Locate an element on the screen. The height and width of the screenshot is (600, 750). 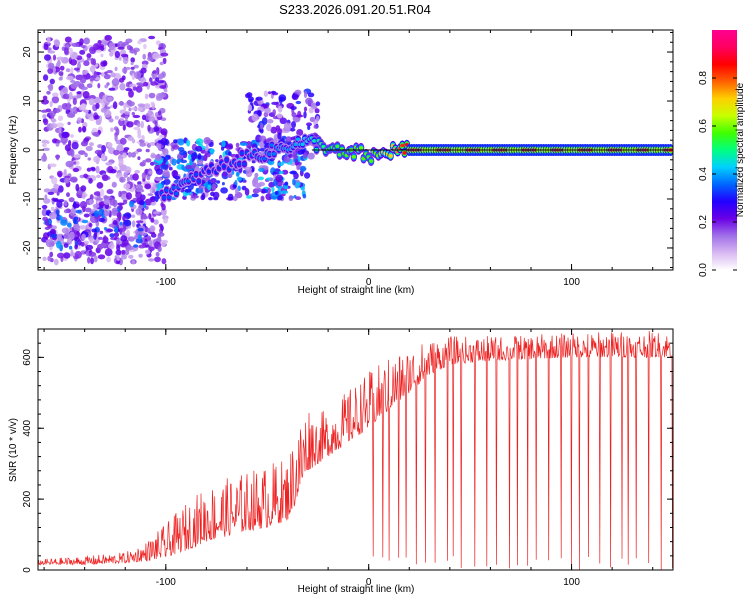
spectrogram-x-tick-label: 0 is located at coordinates (369, 282).